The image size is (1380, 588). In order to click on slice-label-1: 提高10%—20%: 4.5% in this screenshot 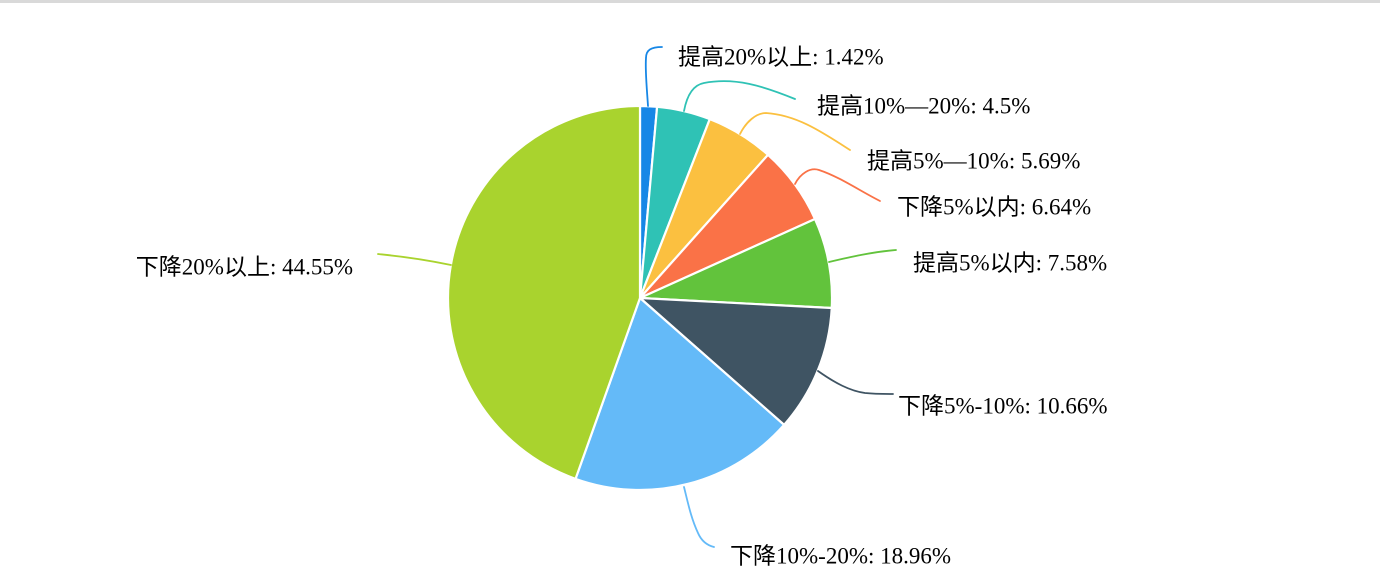, I will do `click(923, 106)`.